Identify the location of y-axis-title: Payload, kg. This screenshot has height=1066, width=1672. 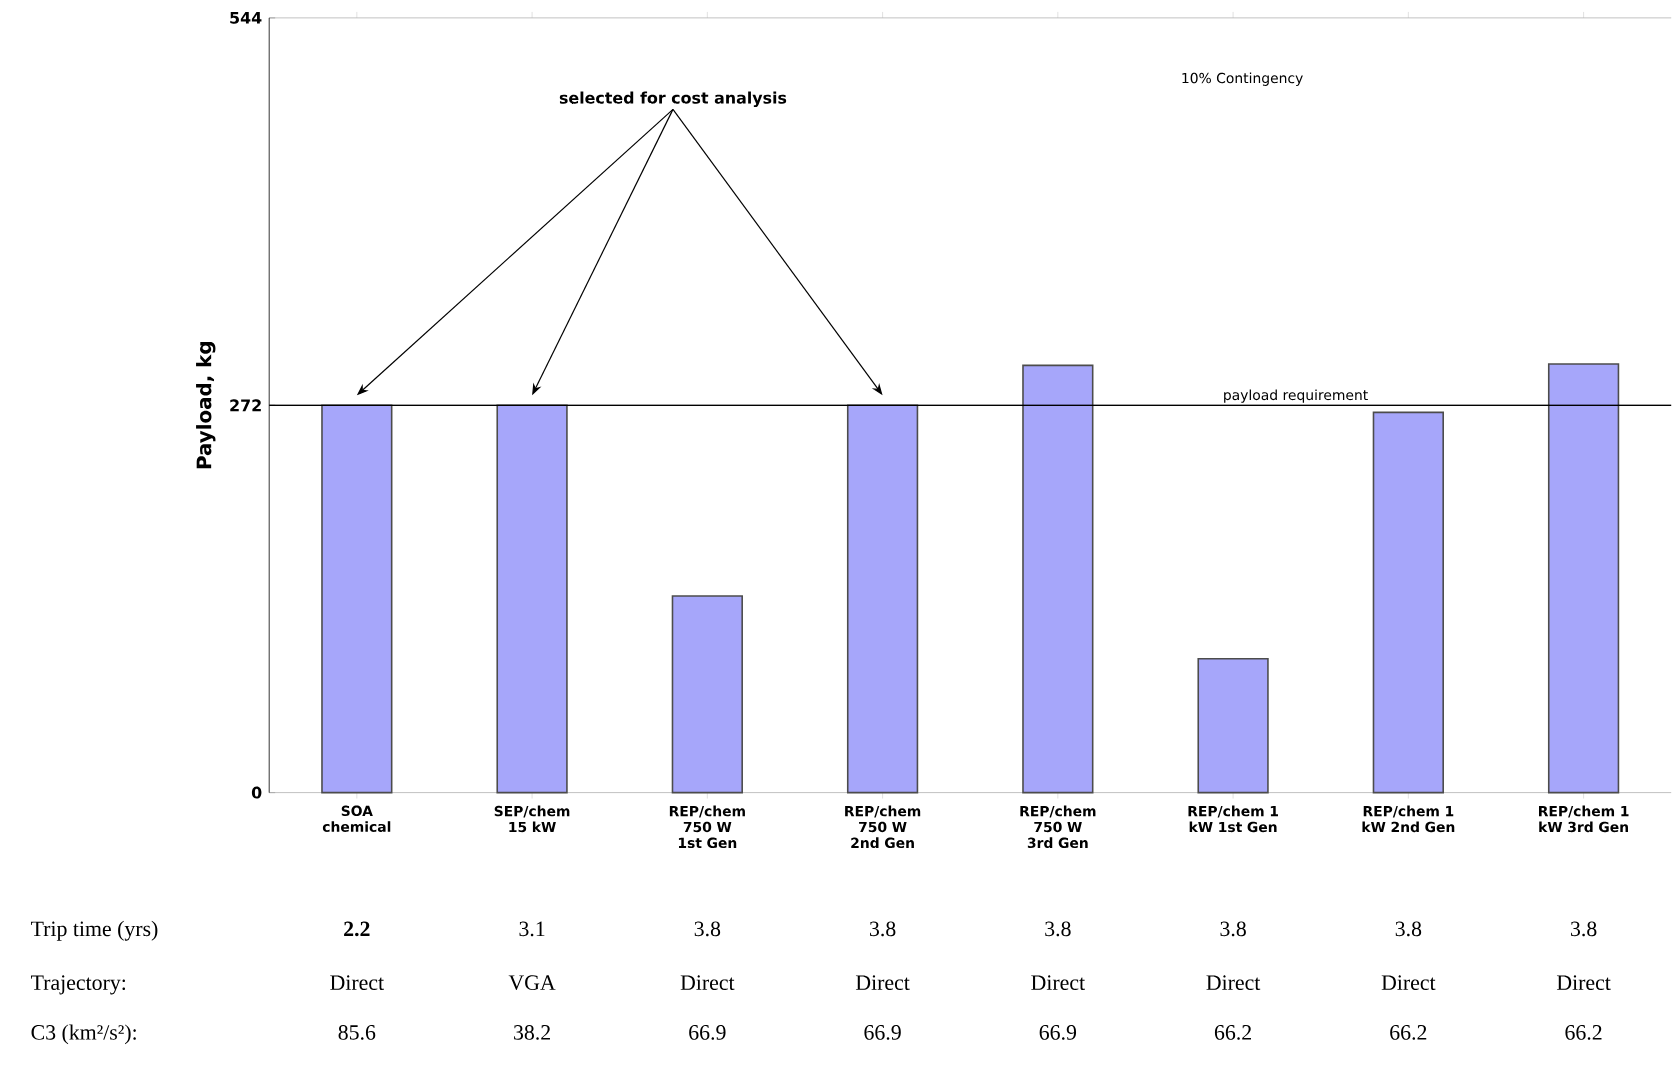
(206, 405).